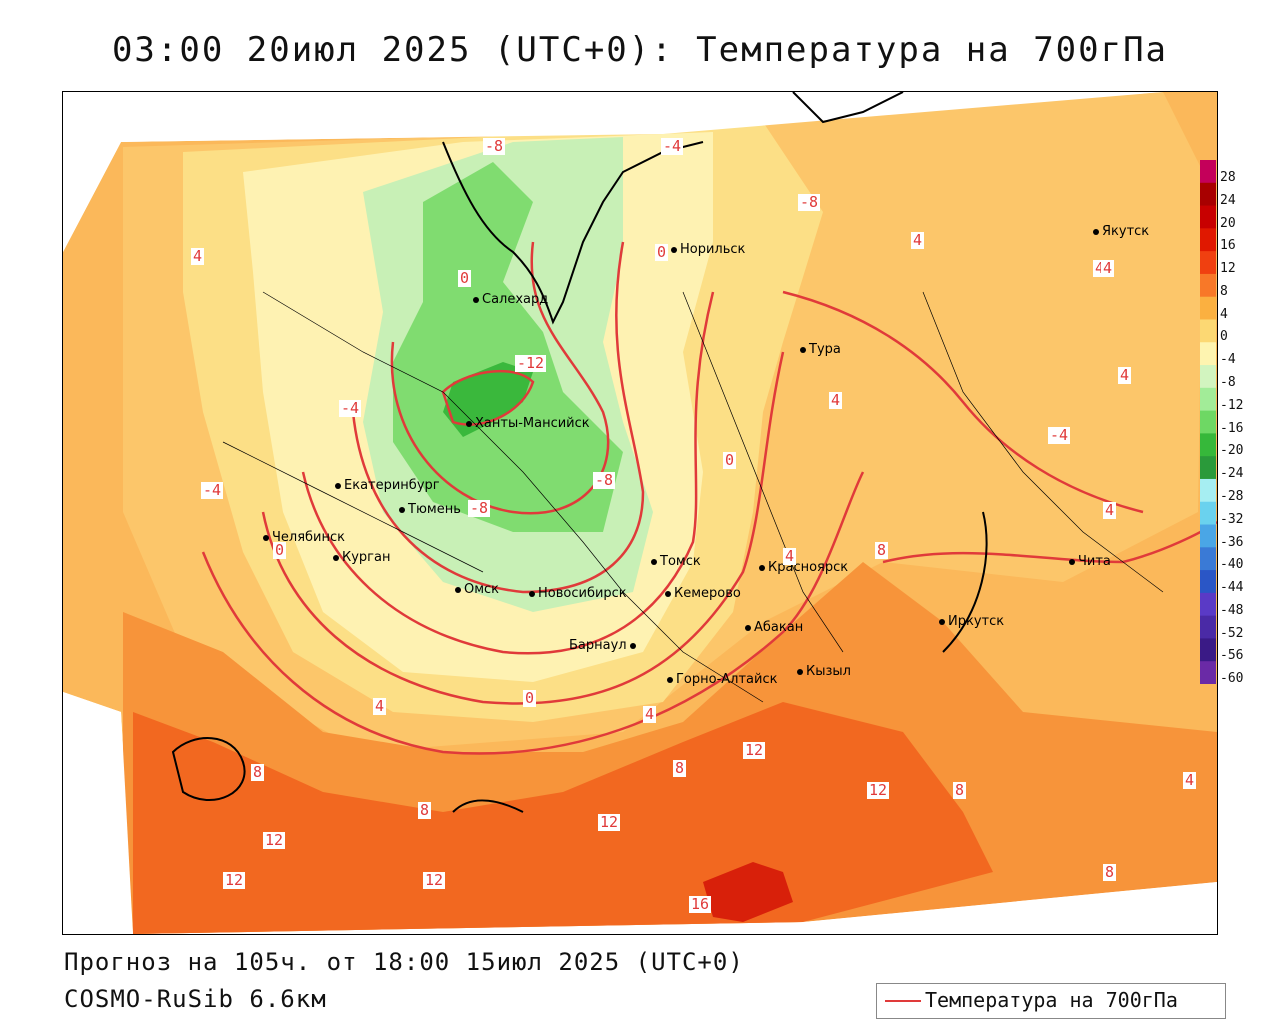 The image size is (1280, 1024). I want to click on colorbar-tick: -20, so click(1232, 451).